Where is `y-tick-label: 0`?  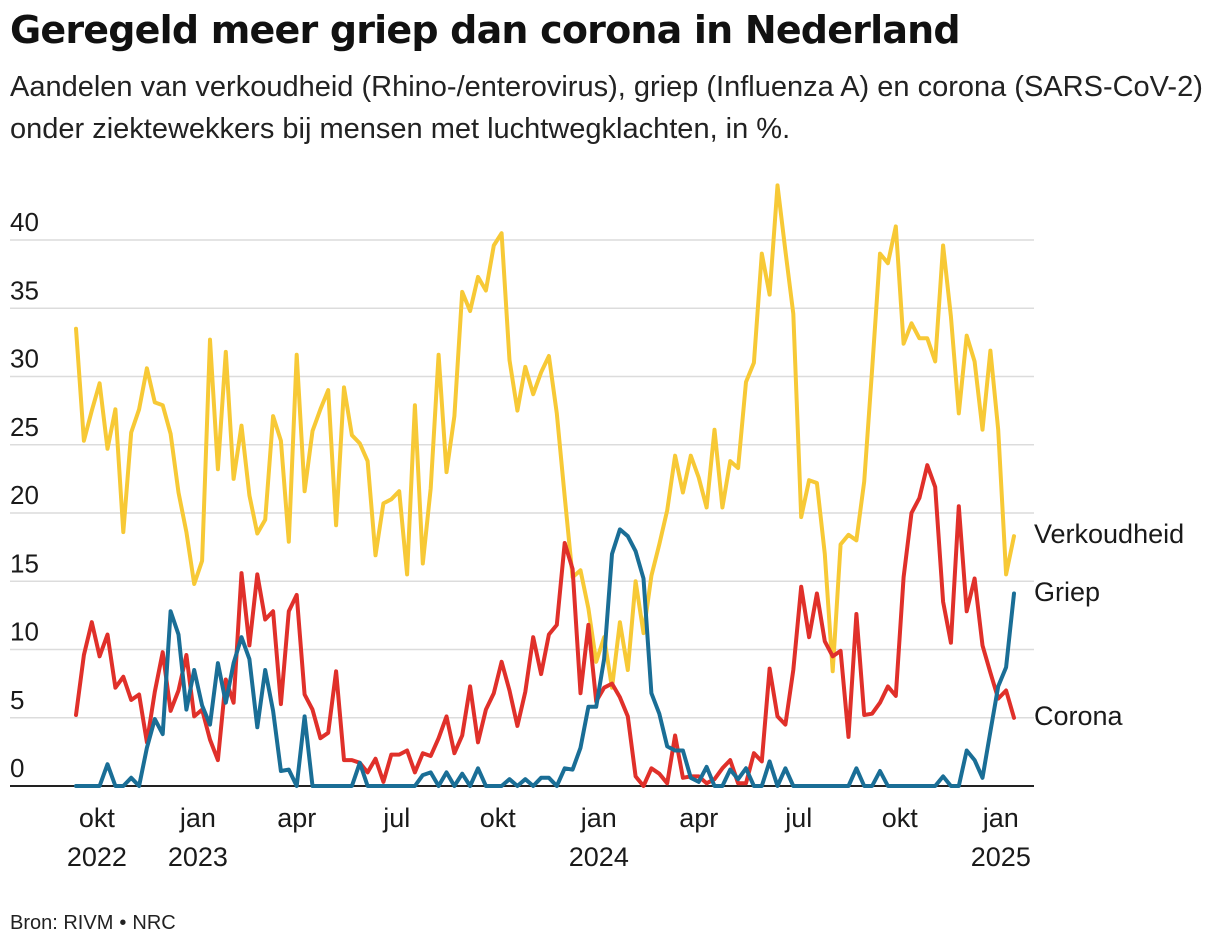
y-tick-label: 0 is located at coordinates (17, 768).